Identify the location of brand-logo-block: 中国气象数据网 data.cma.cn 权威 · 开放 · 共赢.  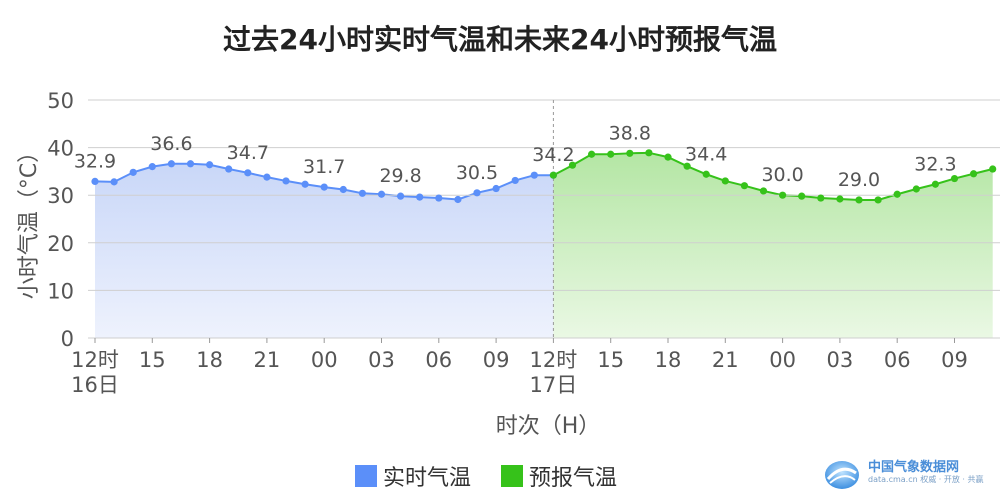
(902, 473).